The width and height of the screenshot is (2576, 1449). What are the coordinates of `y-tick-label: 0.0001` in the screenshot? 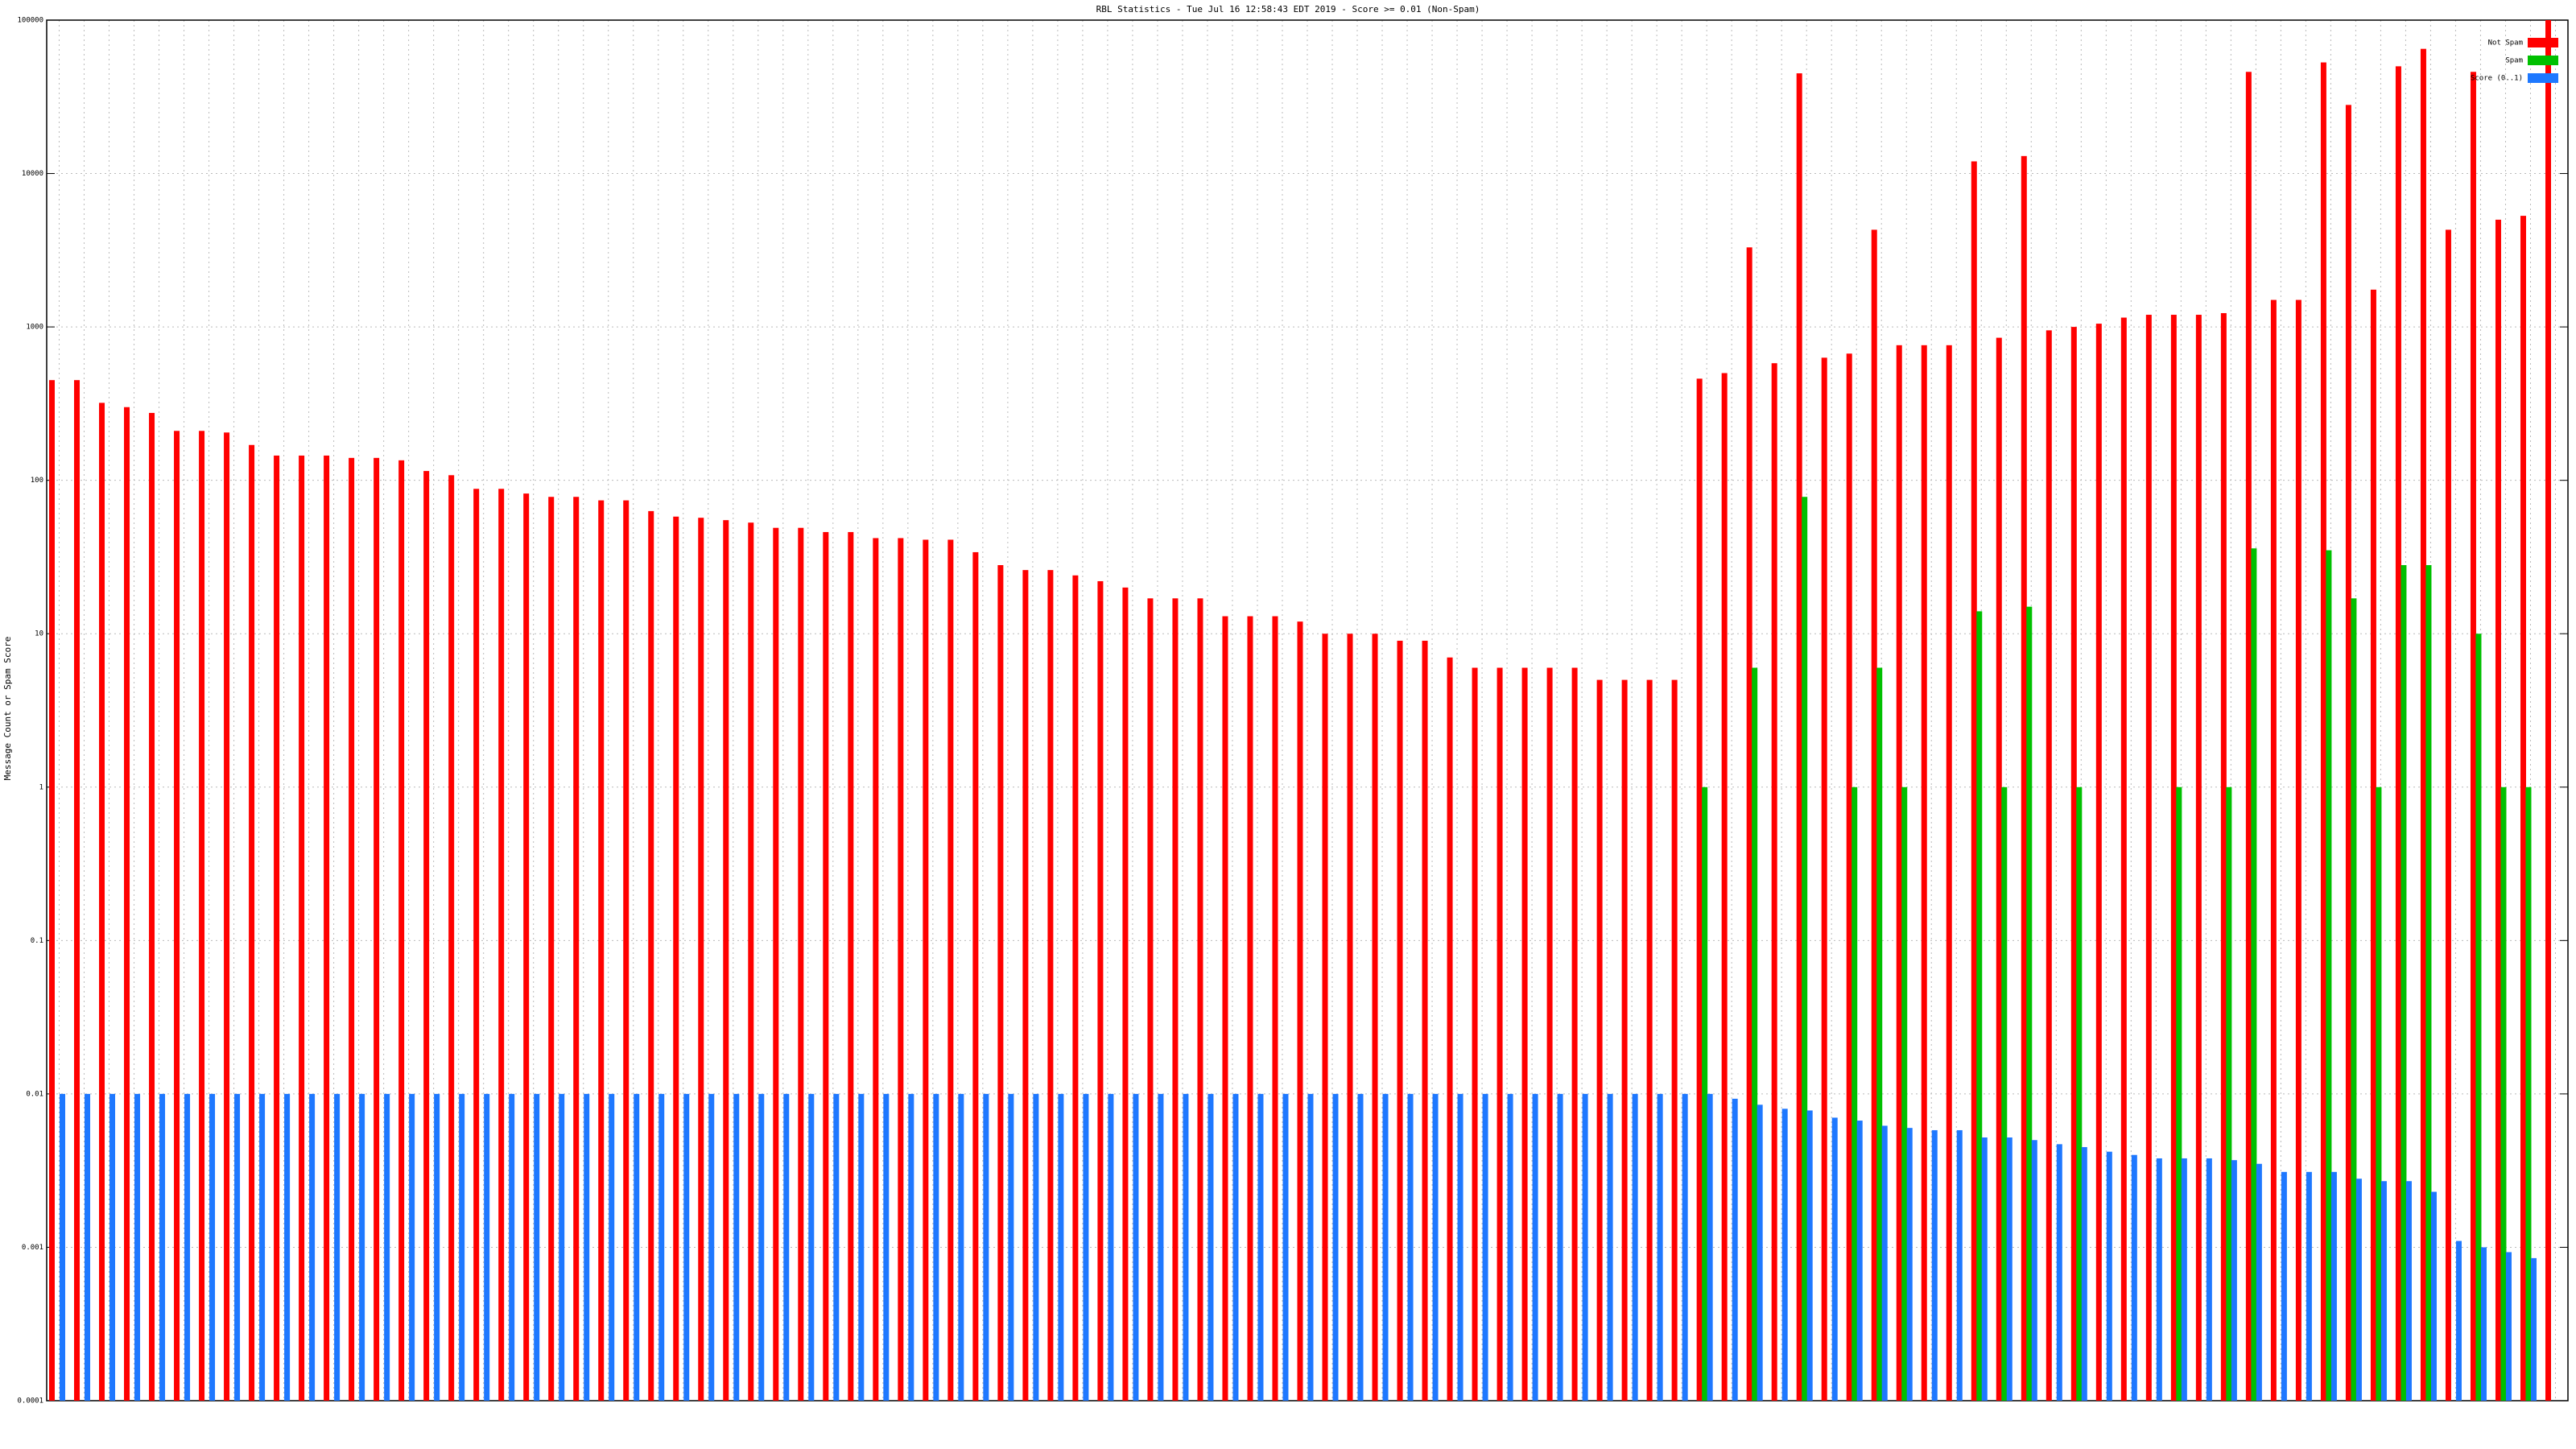 It's located at (30, 1401).